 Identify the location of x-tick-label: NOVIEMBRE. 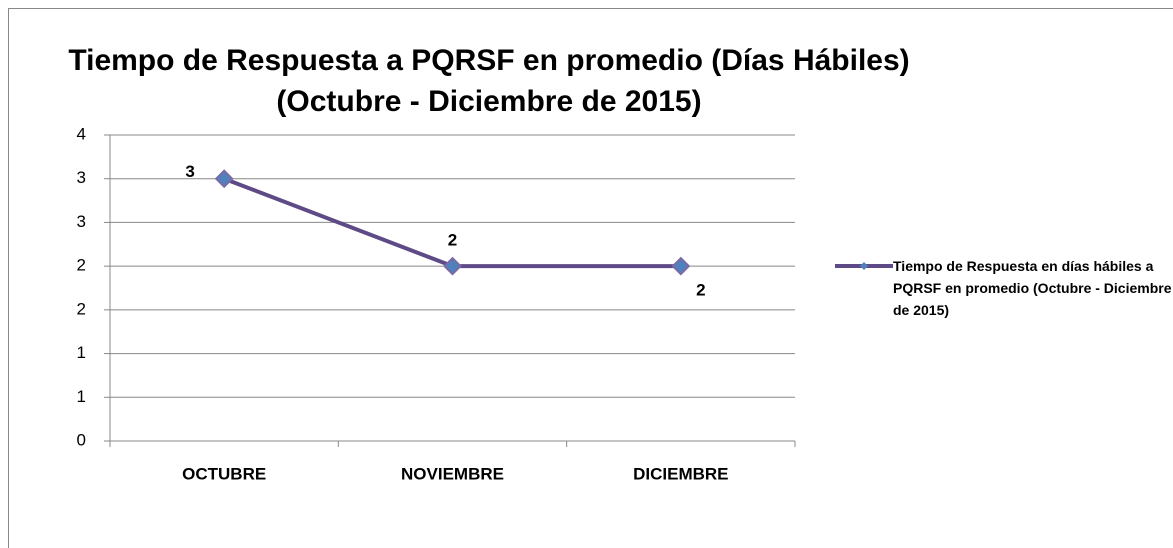
(452, 473).